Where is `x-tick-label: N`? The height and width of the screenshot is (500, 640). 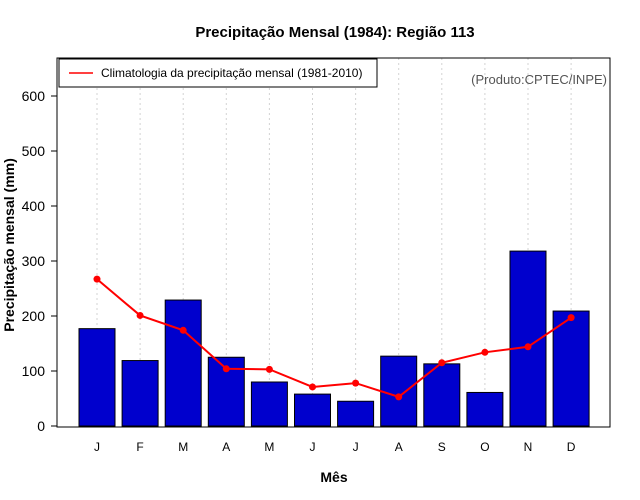
x-tick-label: N is located at coordinates (528, 447).